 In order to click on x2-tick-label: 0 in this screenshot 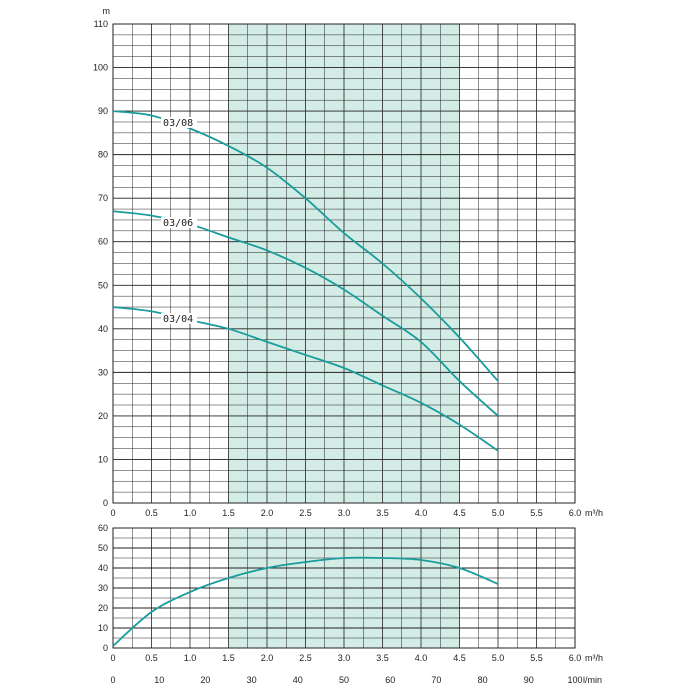, I will do `click(112, 680)`.